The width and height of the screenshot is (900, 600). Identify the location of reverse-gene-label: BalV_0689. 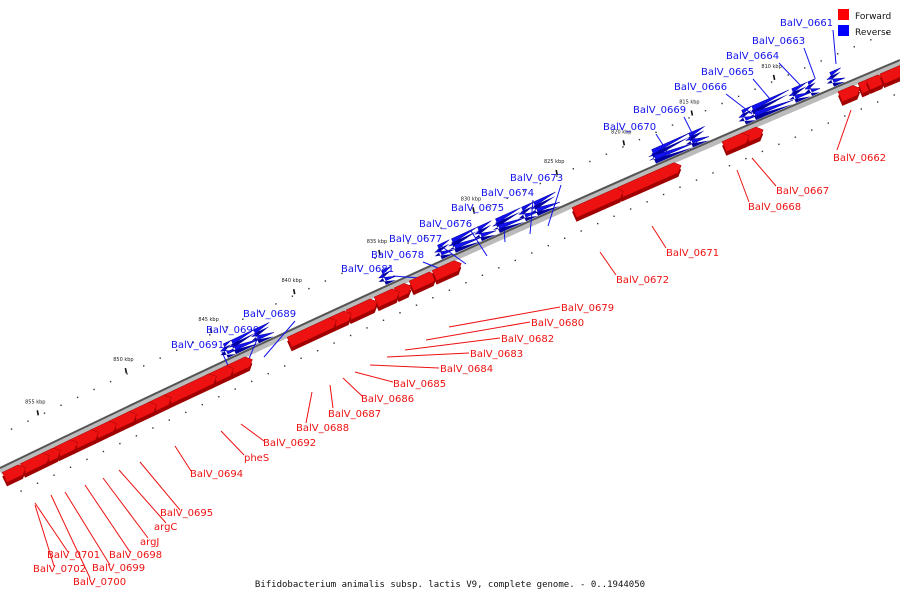
(269, 314).